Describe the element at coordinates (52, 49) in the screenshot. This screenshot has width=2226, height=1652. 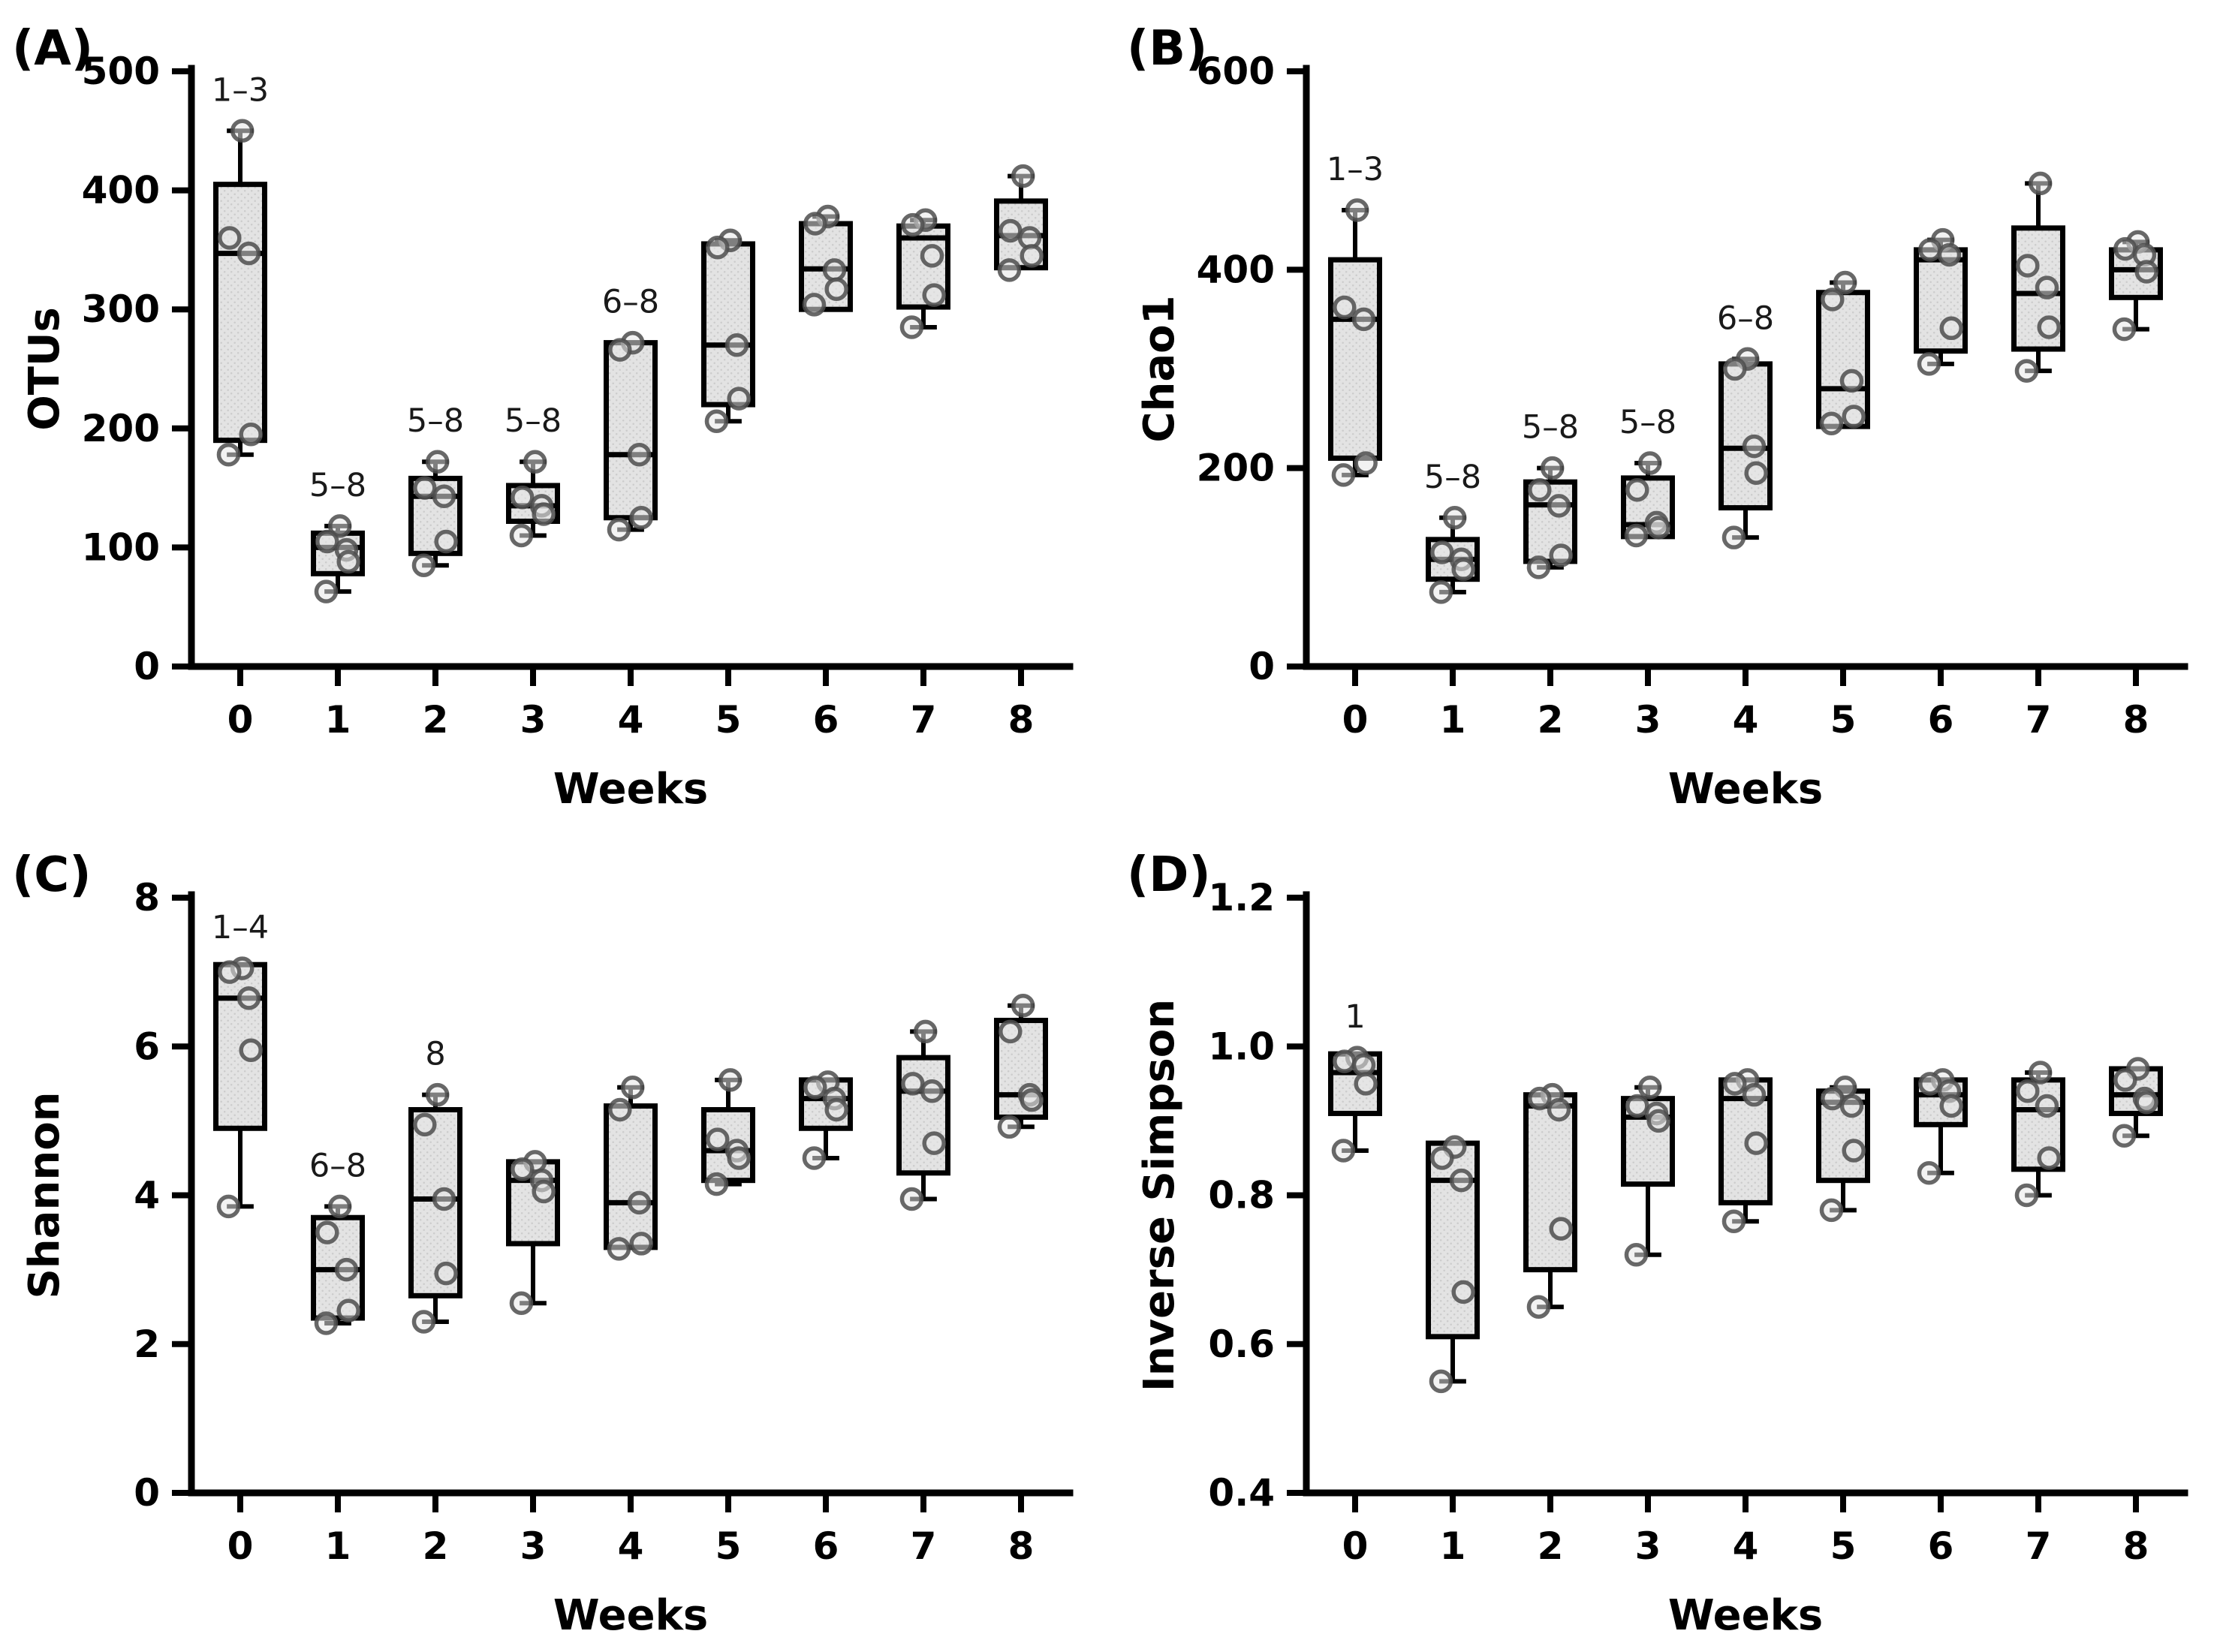
I see `panel-letter: (A)` at that location.